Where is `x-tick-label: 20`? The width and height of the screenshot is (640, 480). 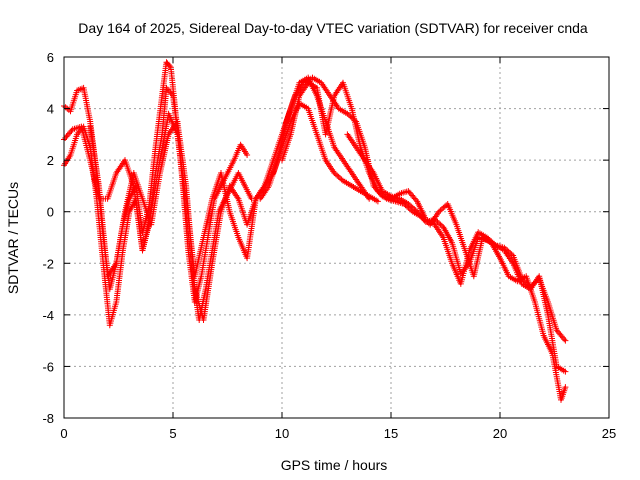
x-tick-label: 20 is located at coordinates (500, 433).